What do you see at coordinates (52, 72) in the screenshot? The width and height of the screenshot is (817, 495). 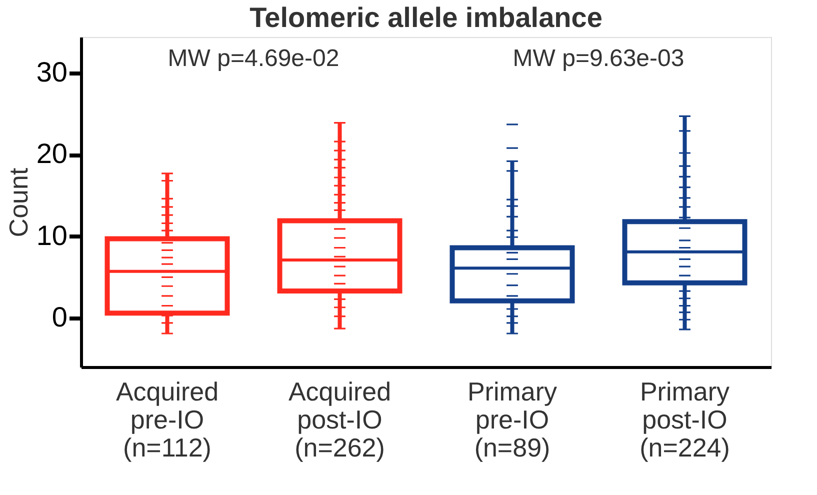 I see `y-tick-label: 30` at bounding box center [52, 72].